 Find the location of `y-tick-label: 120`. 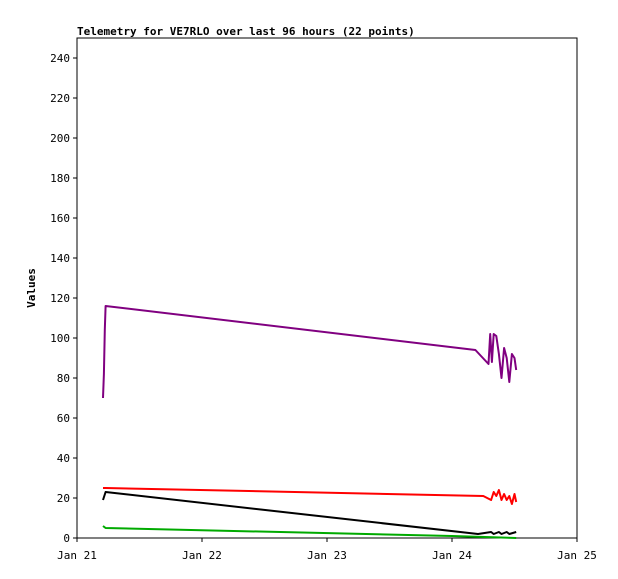

y-tick-label: 120 is located at coordinates (60, 298).